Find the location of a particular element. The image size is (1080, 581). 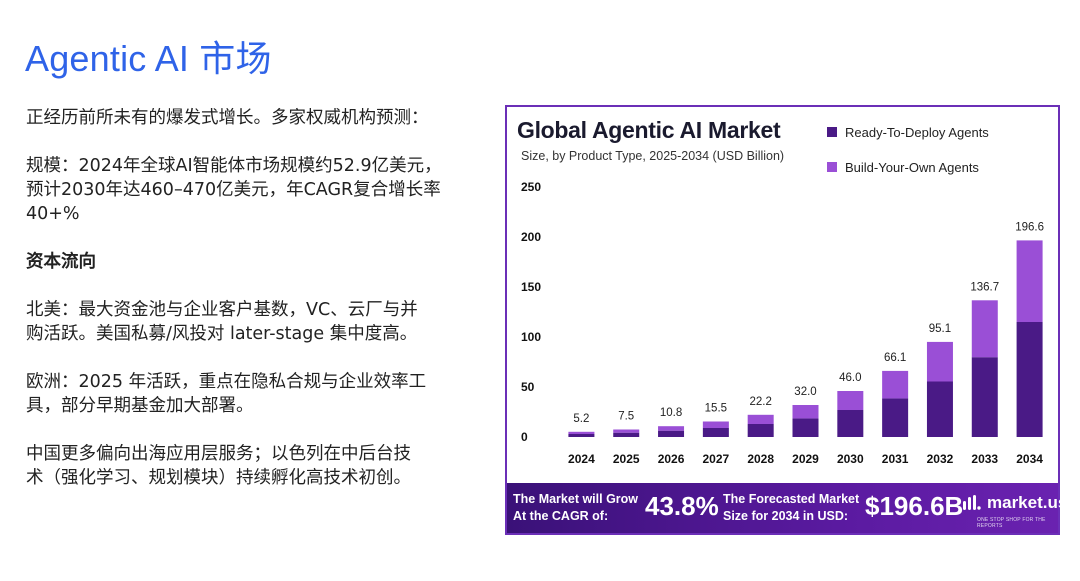

capital-flow-heading: 资本流向 is located at coordinates (61, 262).